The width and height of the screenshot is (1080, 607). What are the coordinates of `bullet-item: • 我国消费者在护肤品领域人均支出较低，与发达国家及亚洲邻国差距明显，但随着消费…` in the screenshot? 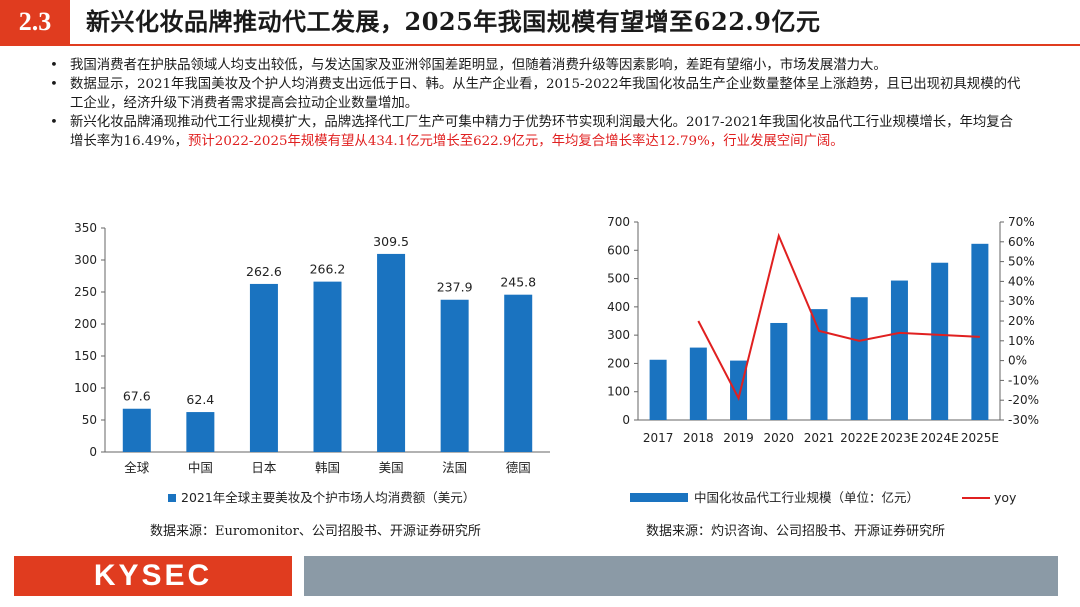 It's located at (524, 65).